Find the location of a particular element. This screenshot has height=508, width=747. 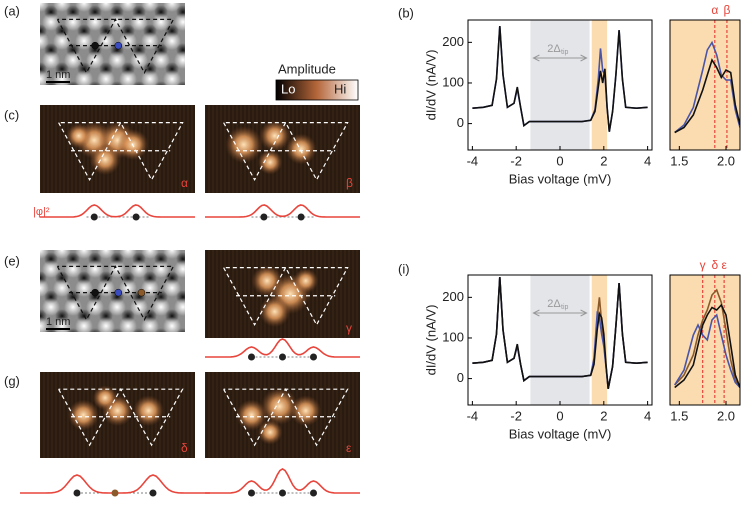

panel-label: (e) is located at coordinates (12, 260).